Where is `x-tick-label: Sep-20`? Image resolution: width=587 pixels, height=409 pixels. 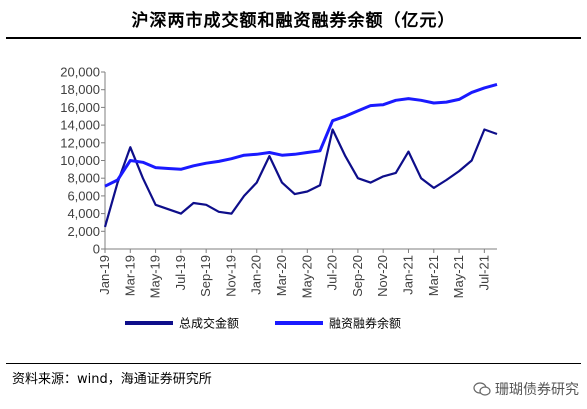
x-tick-label: Sep-20 is located at coordinates (357, 276).